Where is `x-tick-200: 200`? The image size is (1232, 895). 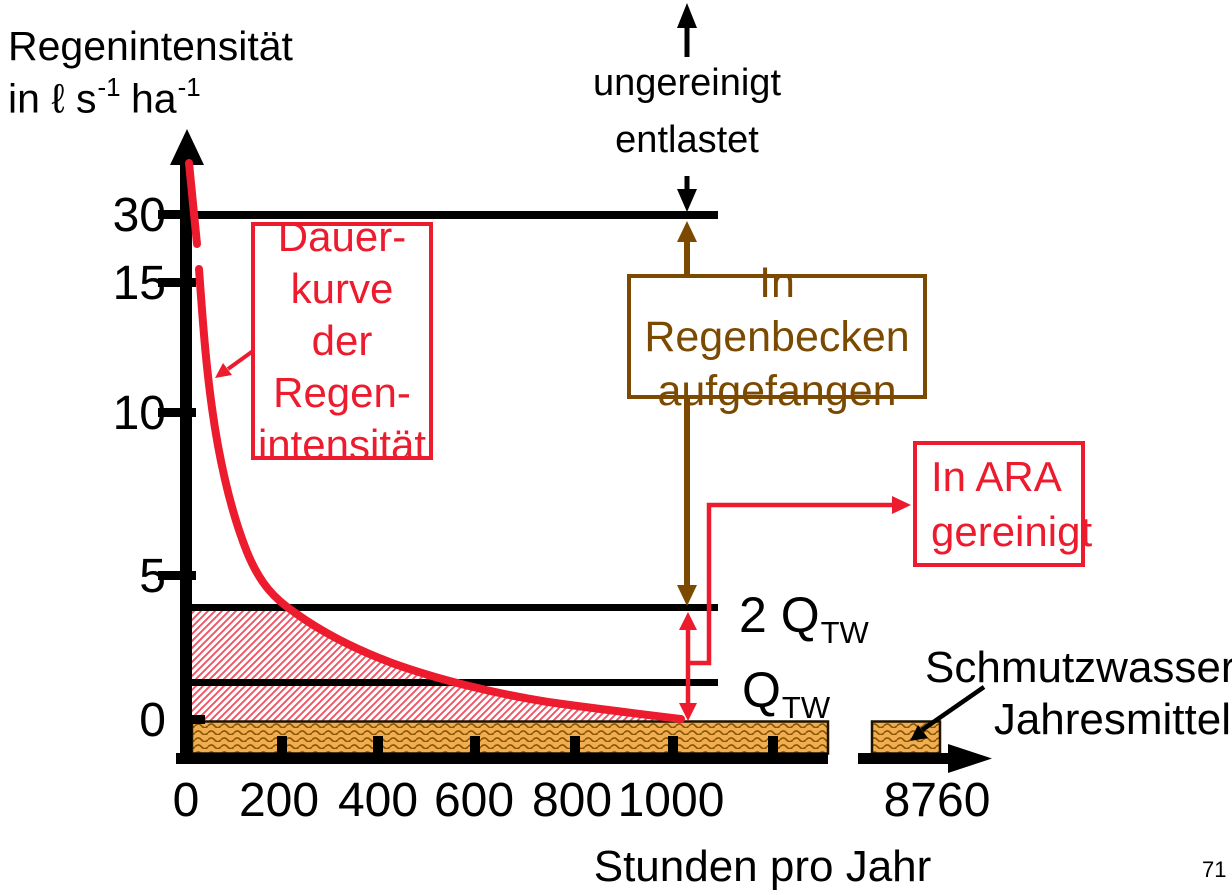
x-tick-200: 200 is located at coordinates (279, 800).